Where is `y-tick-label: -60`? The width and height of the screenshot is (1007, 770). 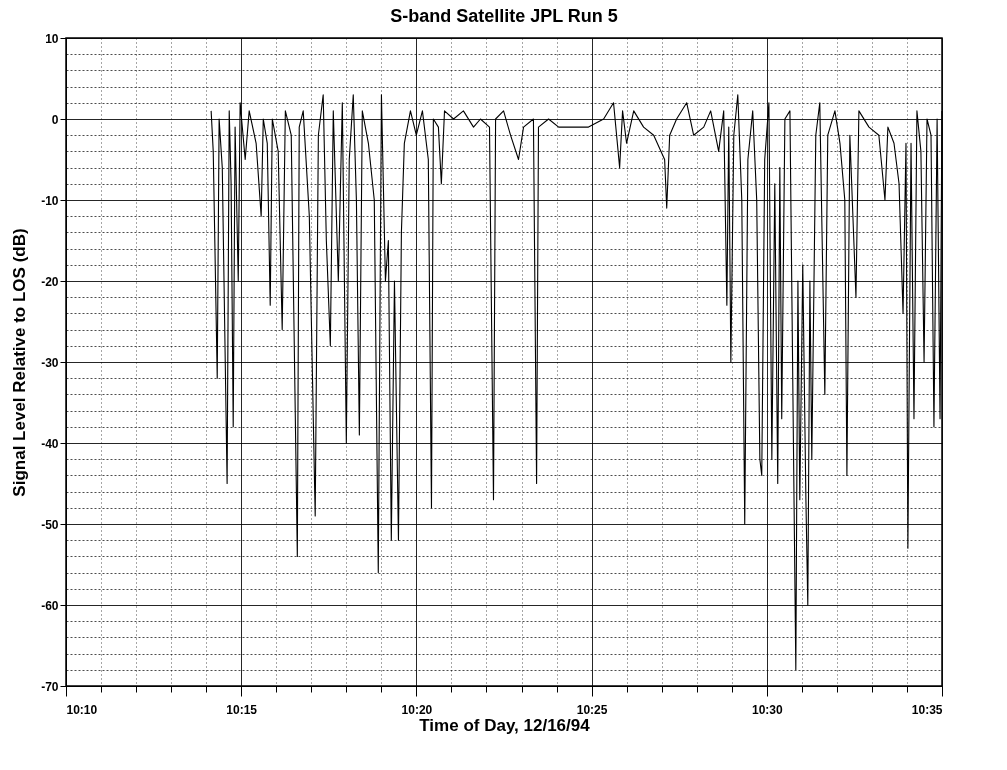
y-tick-label: -60 is located at coordinates (50, 605).